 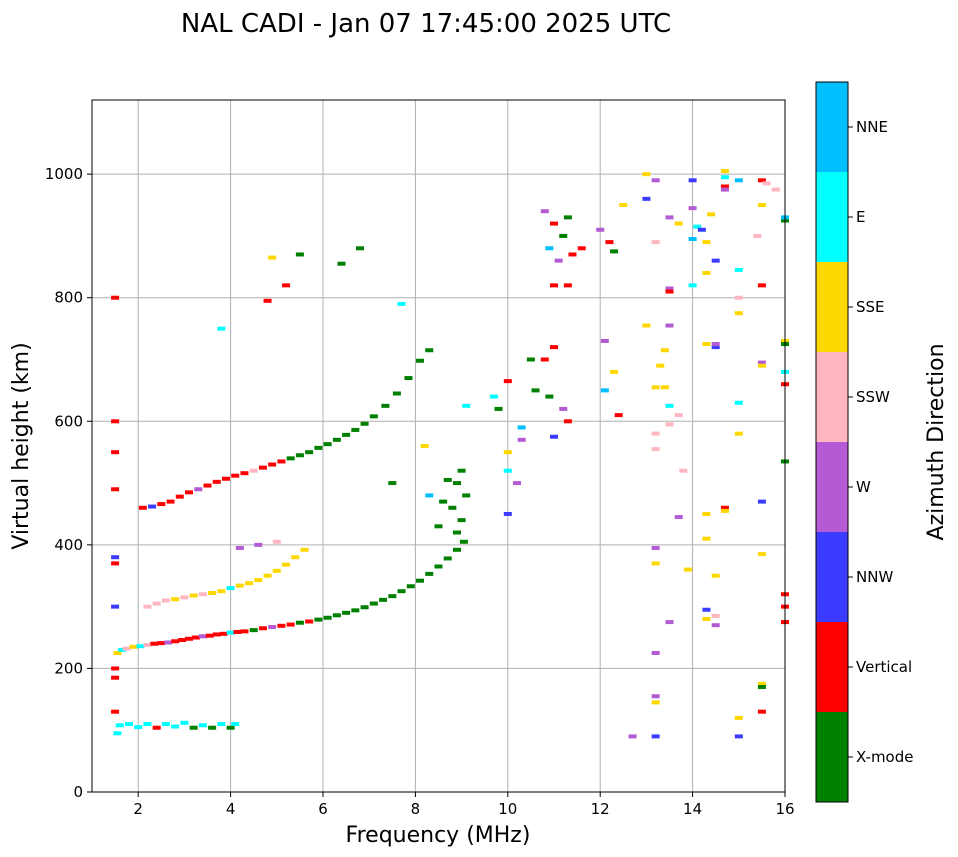 What do you see at coordinates (231, 809) in the screenshot?
I see `x-tick-label: 4` at bounding box center [231, 809].